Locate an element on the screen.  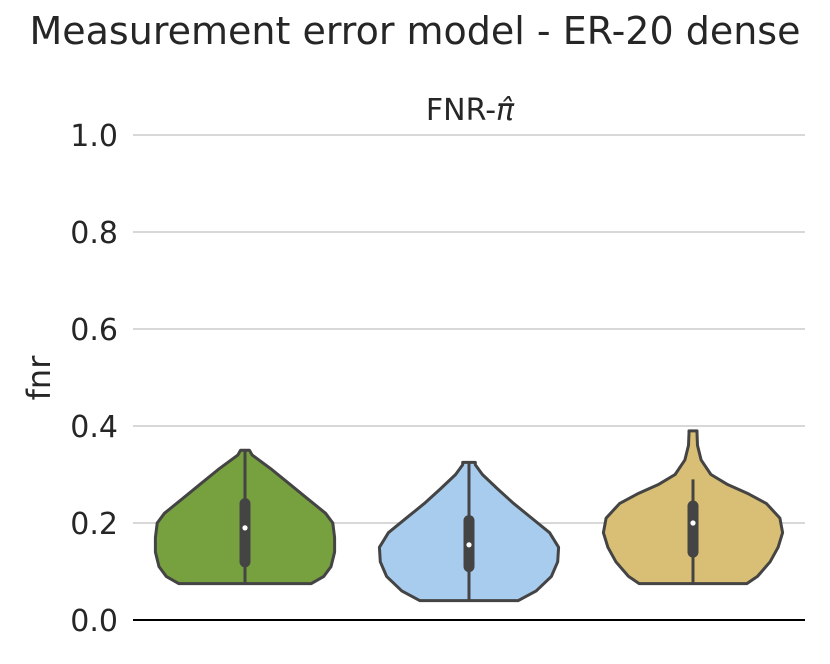
y-tick-label: 0.0 is located at coordinates (94, 621).